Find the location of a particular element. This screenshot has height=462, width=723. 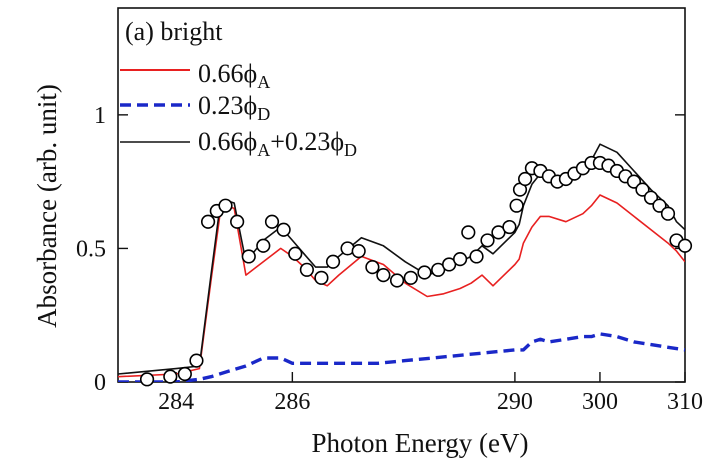

legend: 0.66ϕA 0.23ϕD 0.66ϕA+0.23ϕD is located at coordinates (238, 109).